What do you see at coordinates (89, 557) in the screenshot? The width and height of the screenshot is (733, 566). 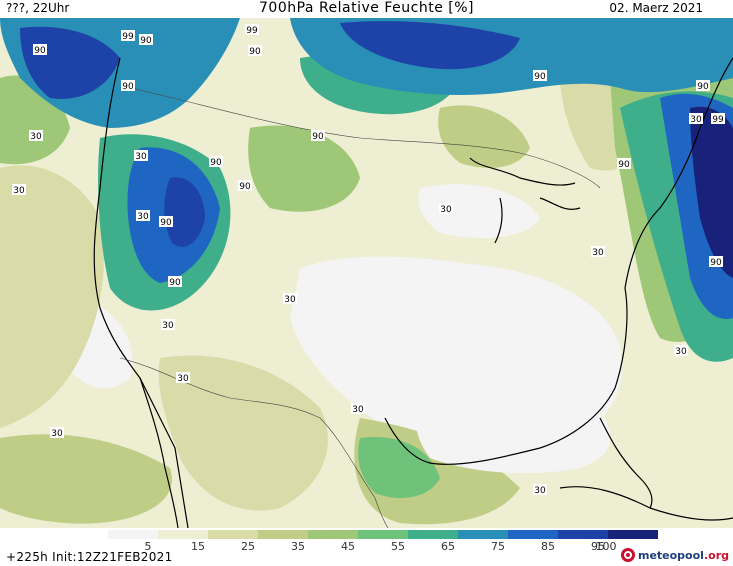 I see `run-info-label: +225h Init:12Z21FEB2021` at bounding box center [89, 557].